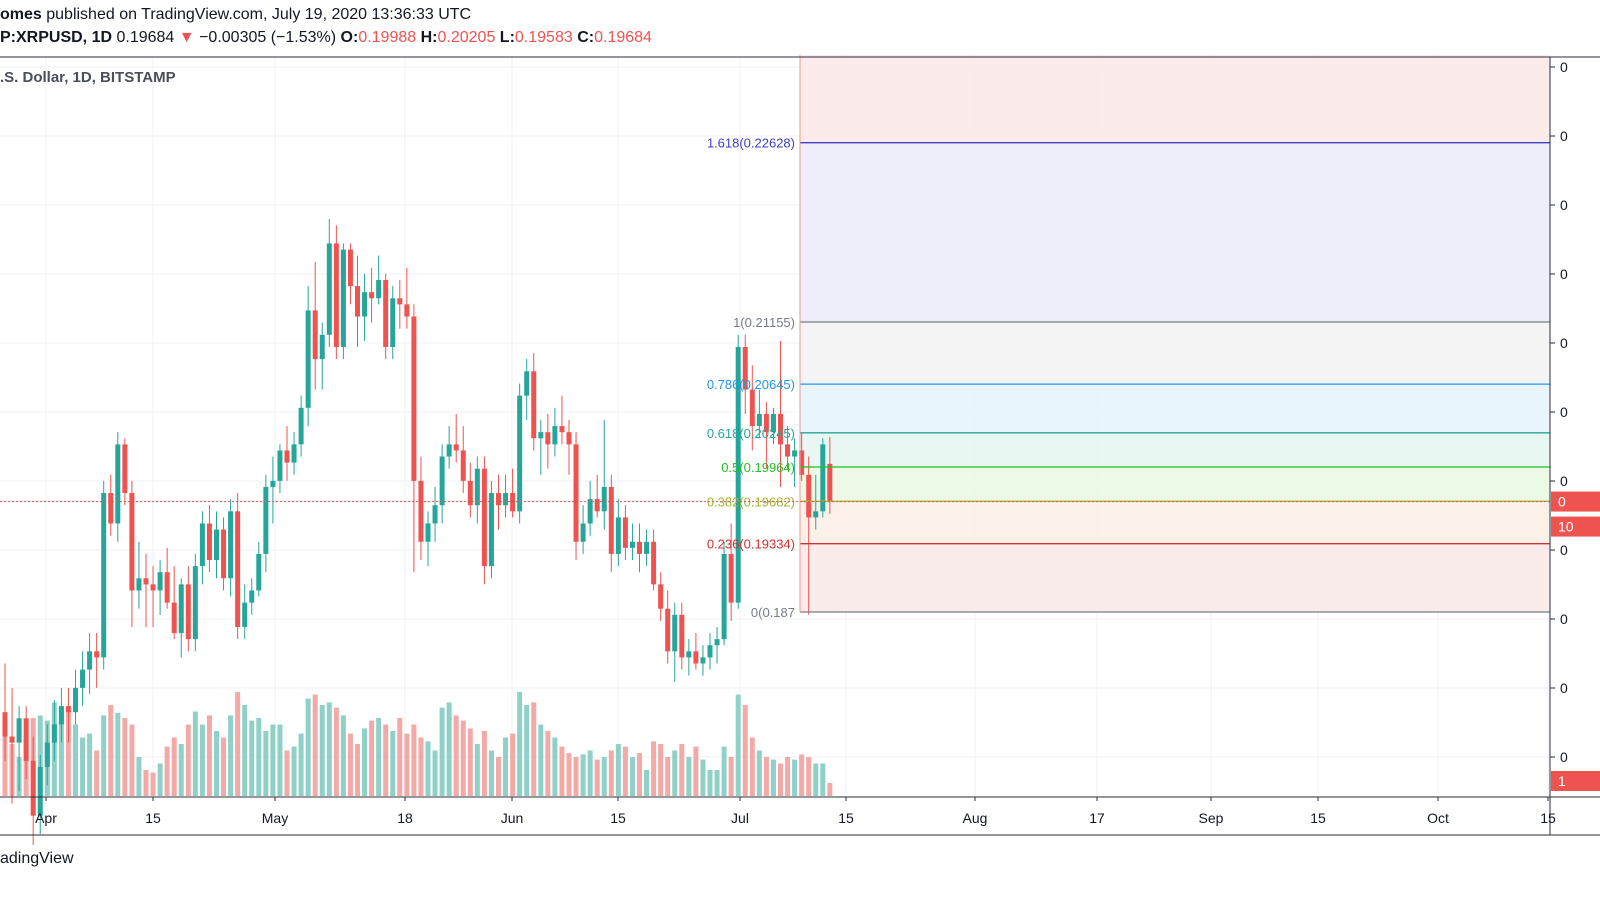  What do you see at coordinates (751, 501) in the screenshot?
I see `fib-label: 0.382(0.19682)` at bounding box center [751, 501].